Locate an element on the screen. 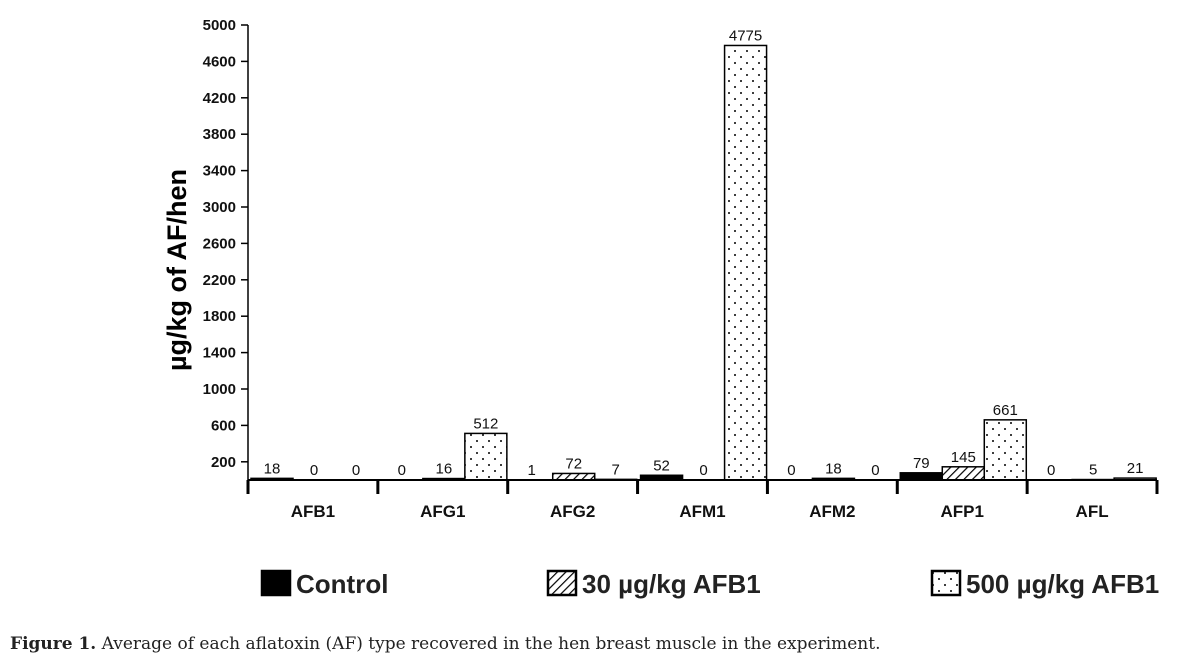 The image size is (1200, 669). y-tick-label: 5000 is located at coordinates (219, 25).